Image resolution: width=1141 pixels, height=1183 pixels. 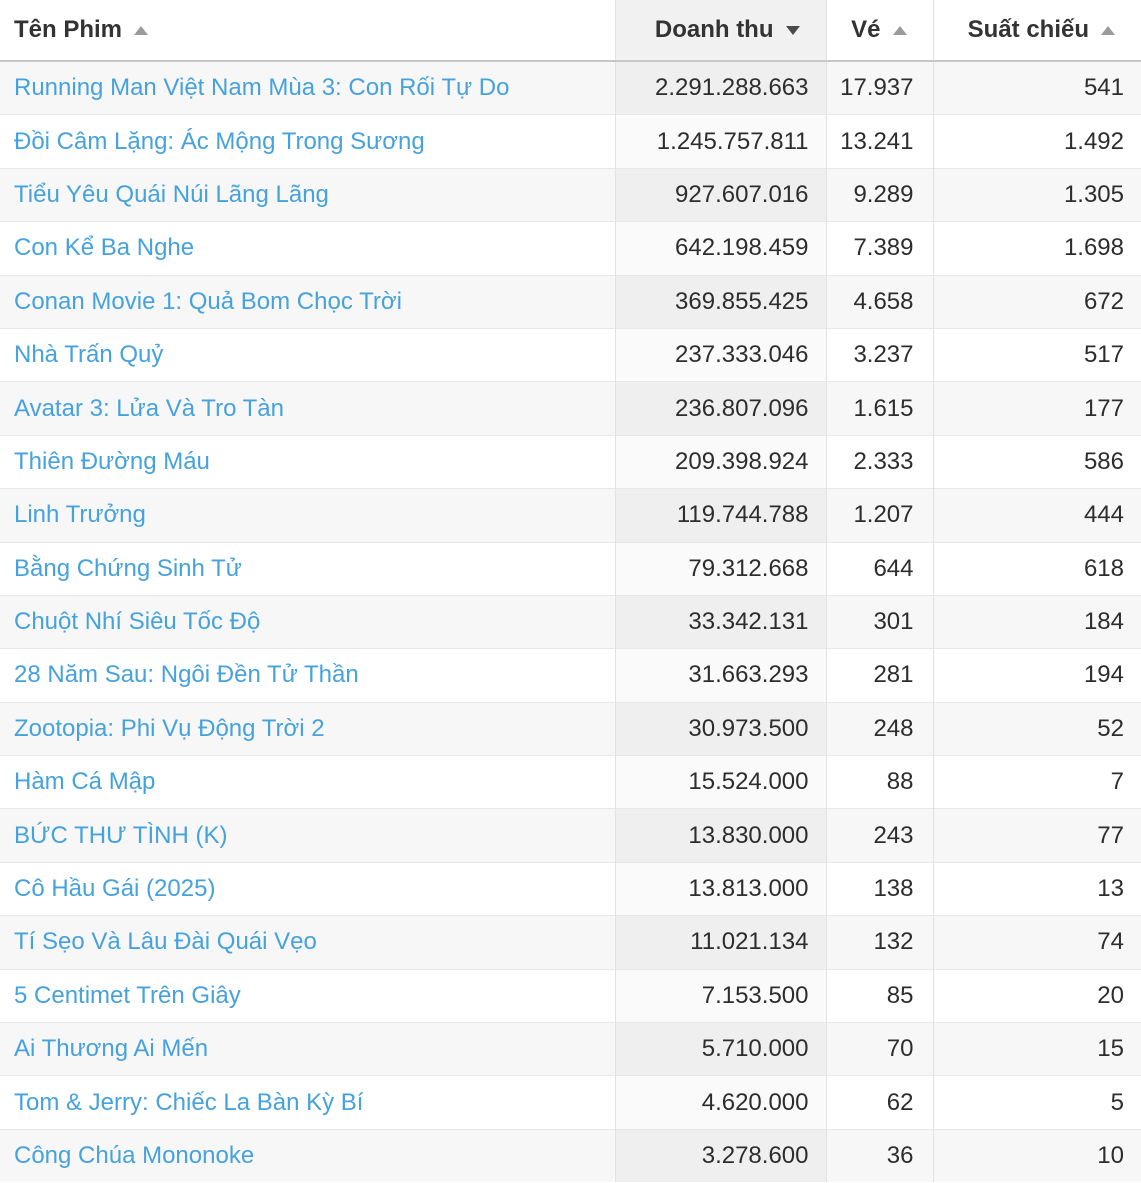 I want to click on film-name-cell: Conan Movie 1: Quả Bom Chọc Trời, so click(x=307, y=301).